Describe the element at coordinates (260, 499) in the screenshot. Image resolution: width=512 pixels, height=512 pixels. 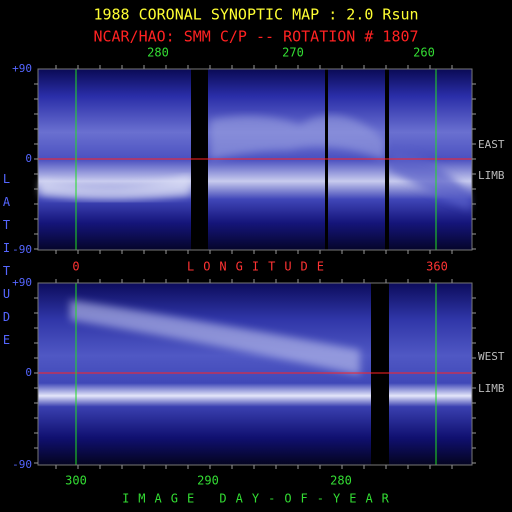
I see `day-of-year-label: IMAGE DAY-OF-YEAR` at that location.